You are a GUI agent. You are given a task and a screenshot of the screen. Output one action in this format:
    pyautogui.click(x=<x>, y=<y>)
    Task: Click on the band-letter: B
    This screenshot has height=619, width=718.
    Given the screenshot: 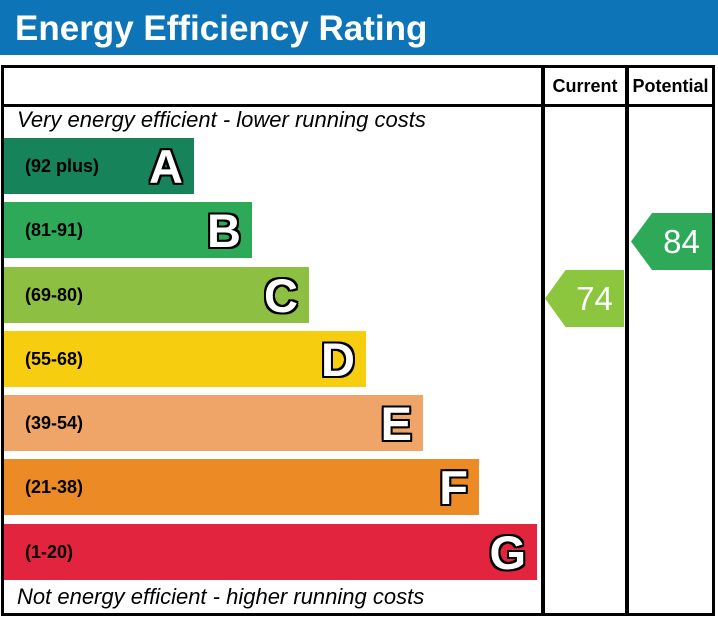 What is the action you would take?
    pyautogui.click(x=224, y=231)
    